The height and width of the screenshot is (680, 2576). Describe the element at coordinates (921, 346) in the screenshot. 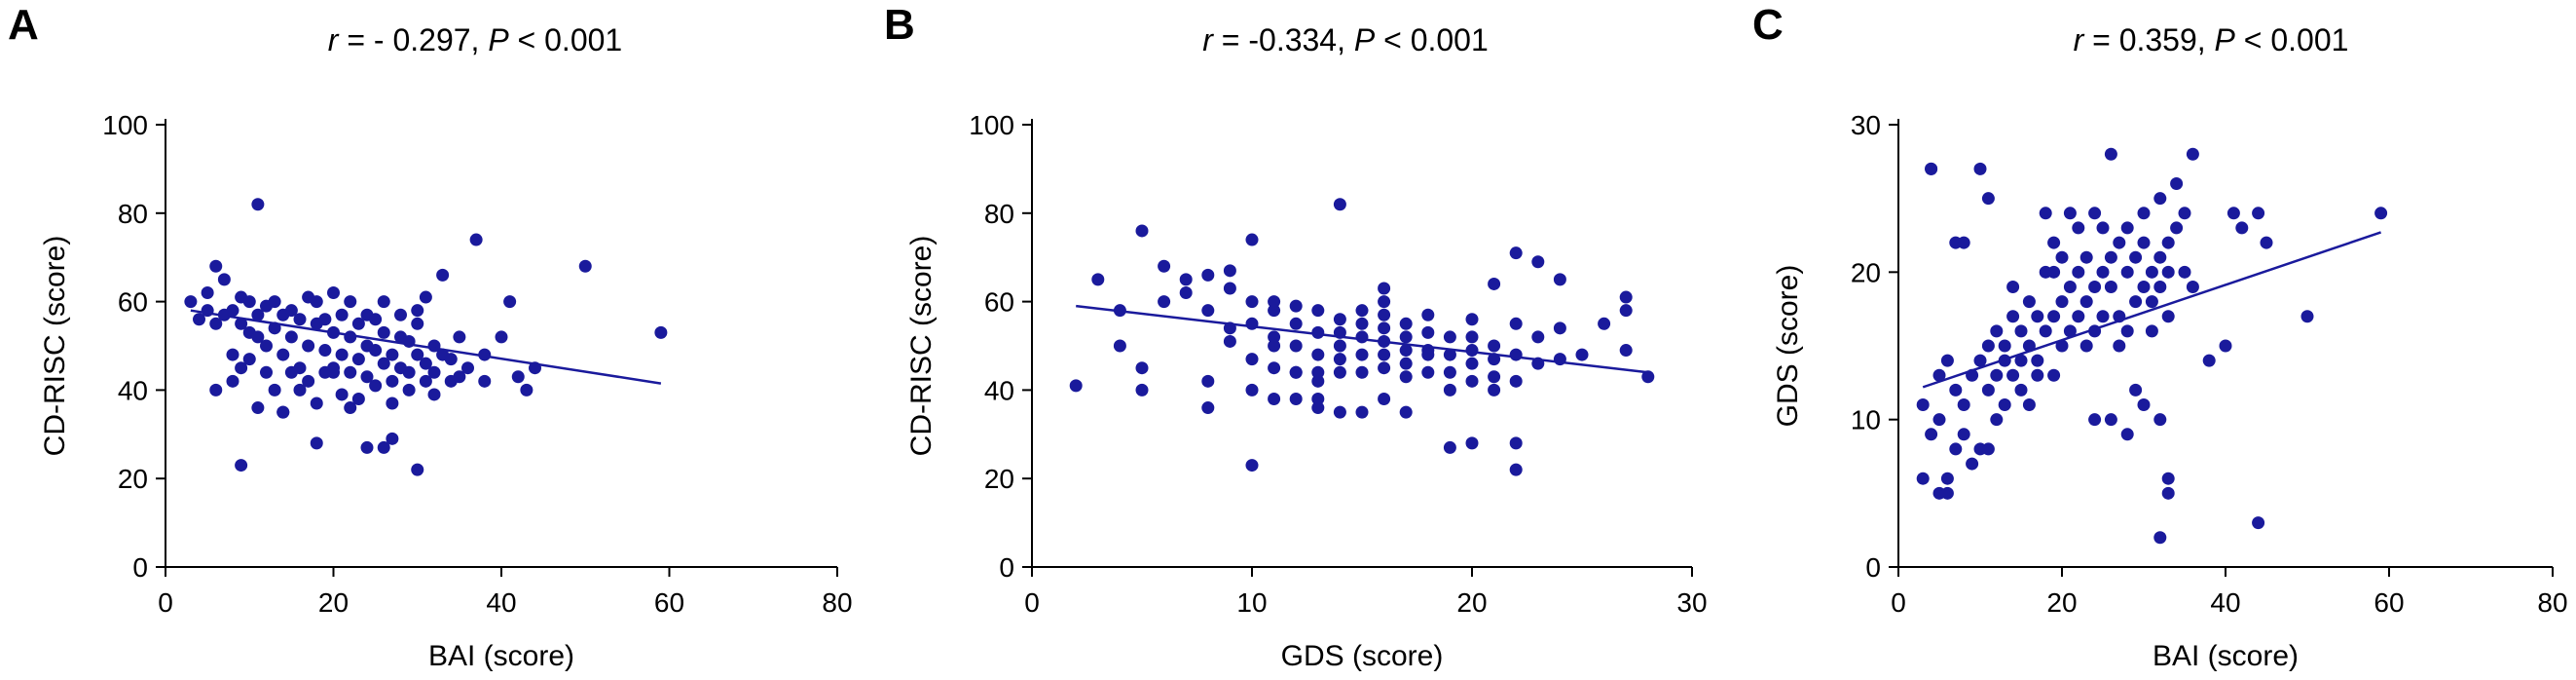

I see `y-axis-title: CD-RISC (score)` at that location.